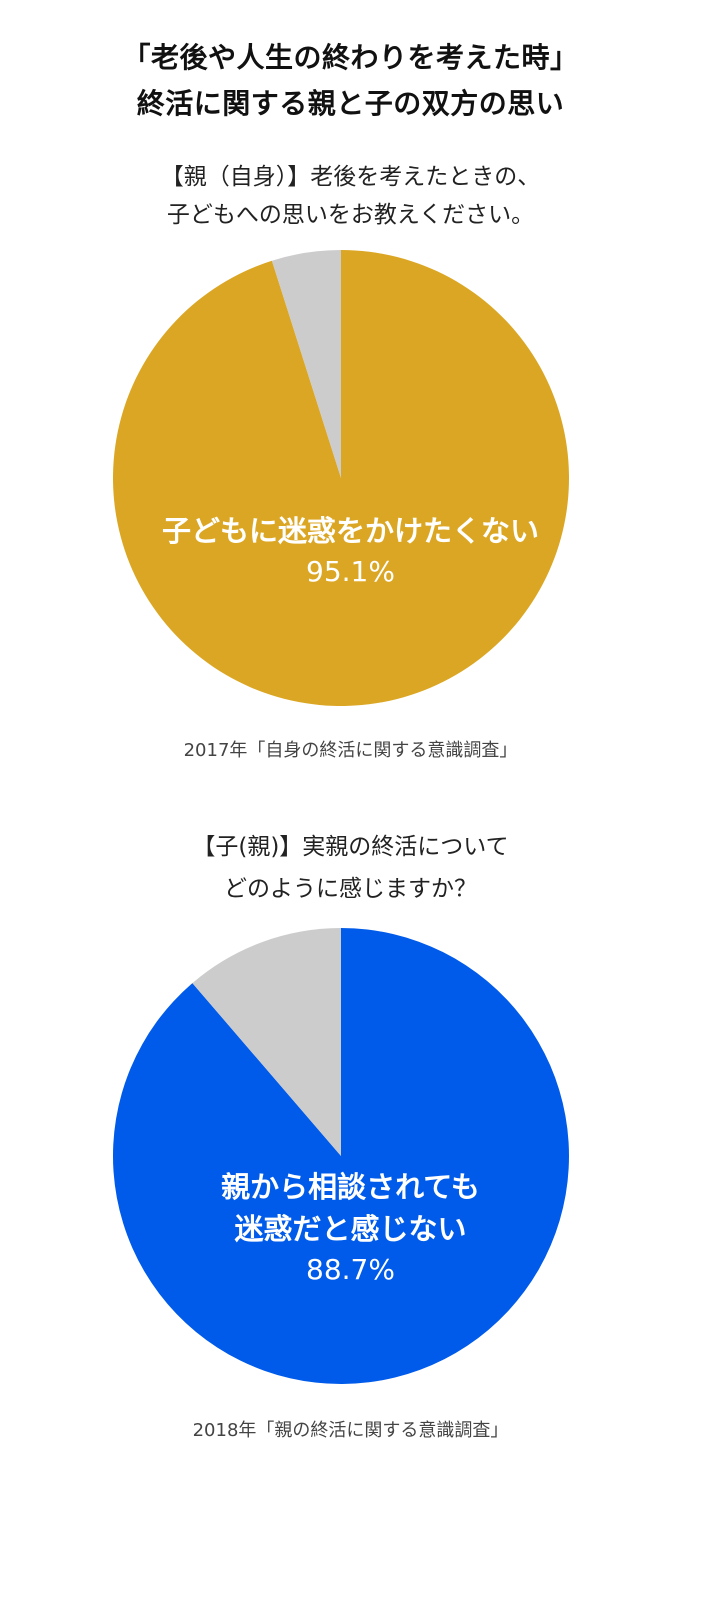  Describe the element at coordinates (350, 571) in the screenshot. I see `chart-1-main-slice-value: 95.1%` at that location.